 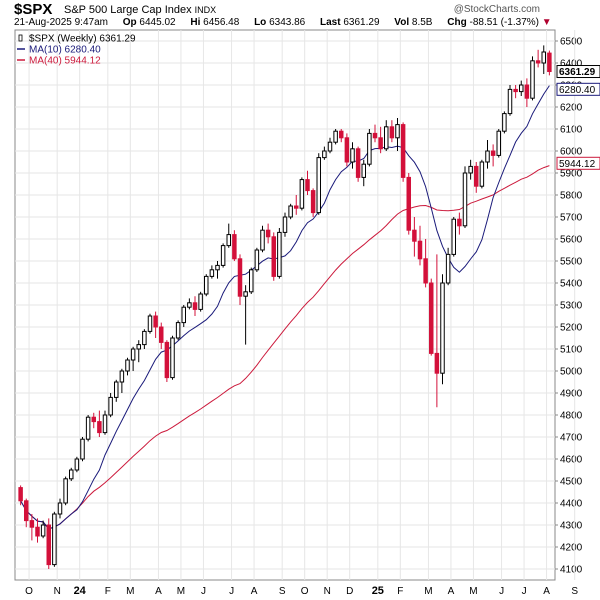 What do you see at coordinates (287, 22) in the screenshot?
I see `low-value: 6343.86` at bounding box center [287, 22].